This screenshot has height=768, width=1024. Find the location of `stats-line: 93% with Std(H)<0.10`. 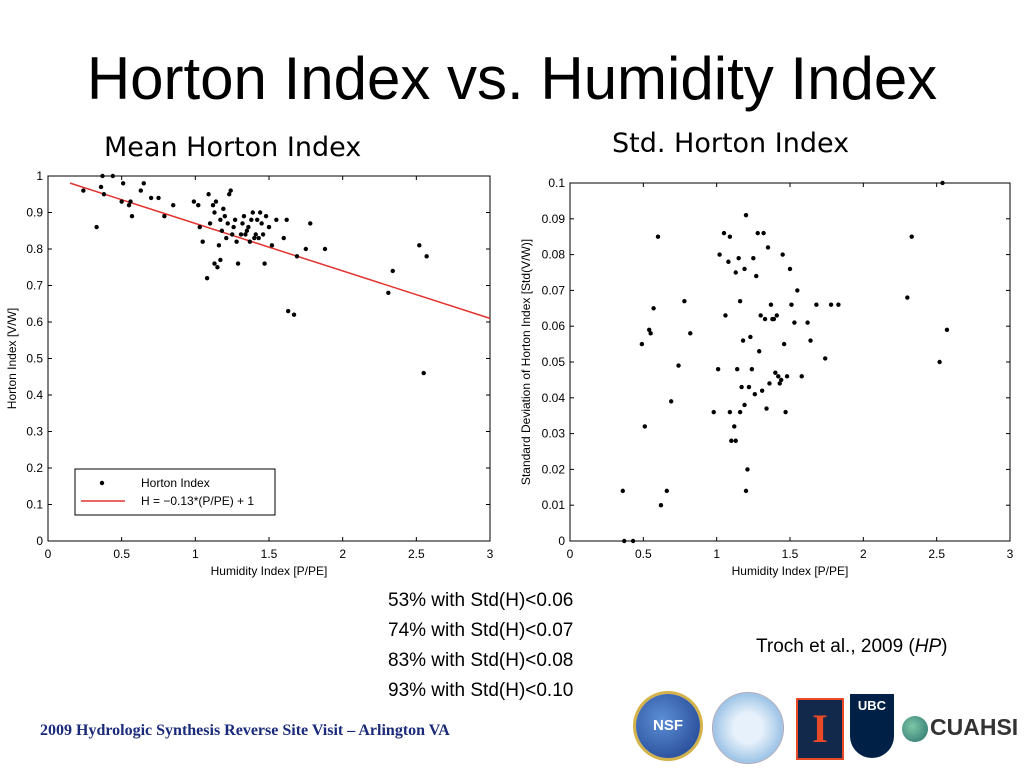

stats-line: 93% with Std(H)<0.10 is located at coordinates (481, 690).